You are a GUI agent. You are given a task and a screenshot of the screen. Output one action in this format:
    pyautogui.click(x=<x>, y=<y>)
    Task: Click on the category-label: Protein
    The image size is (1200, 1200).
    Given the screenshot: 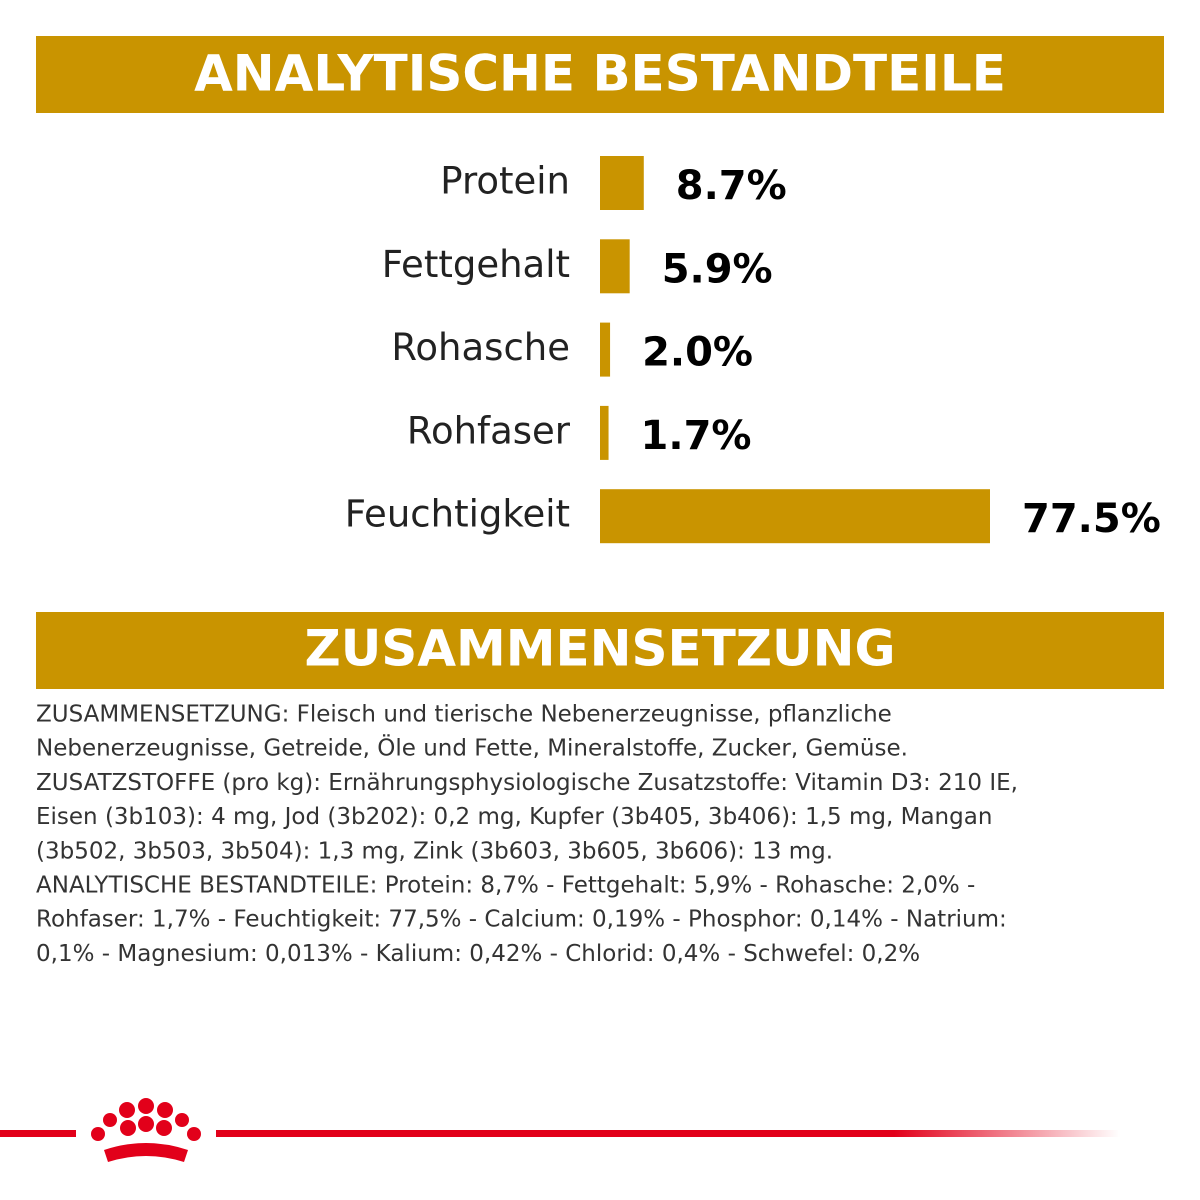 What is the action you would take?
    pyautogui.click(x=505, y=181)
    